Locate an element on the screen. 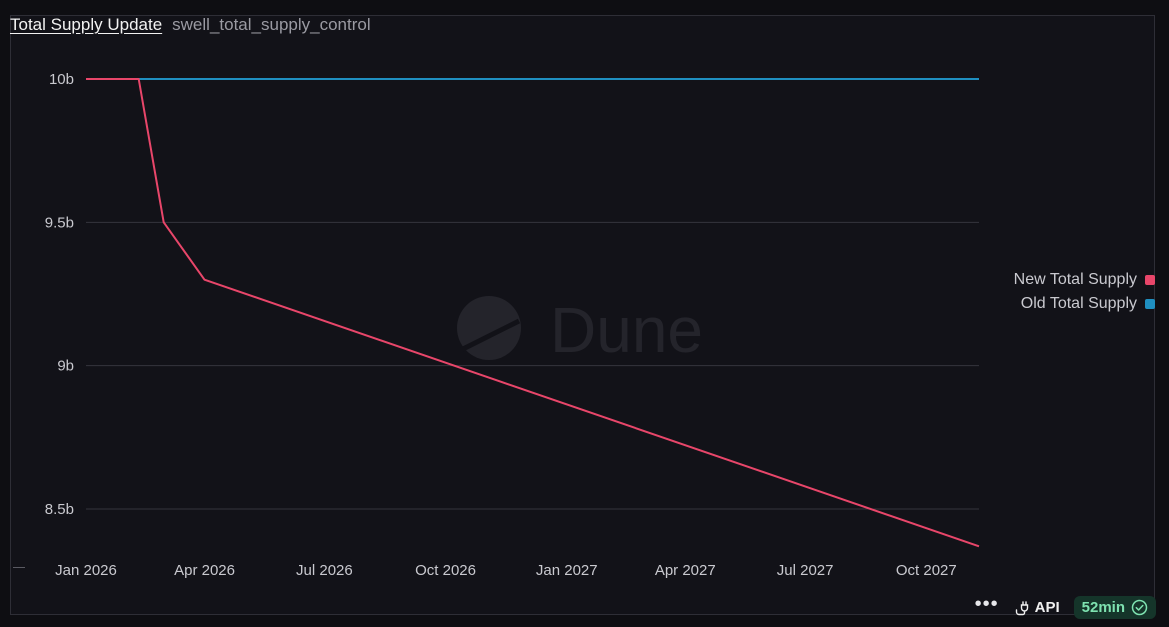  check-circle-icon is located at coordinates (1139, 607).